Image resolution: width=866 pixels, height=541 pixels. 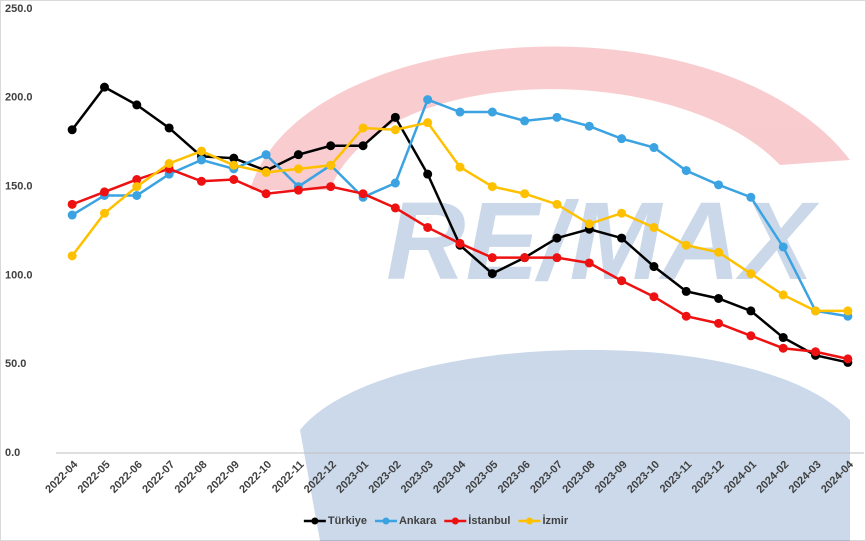 I want to click on legend: Türkiye Ankara İstanbul İzmir, so click(x=436, y=520).